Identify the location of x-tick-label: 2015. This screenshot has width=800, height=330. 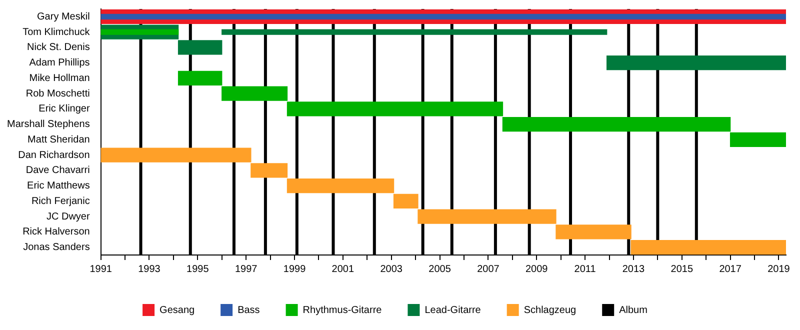
(682, 269).